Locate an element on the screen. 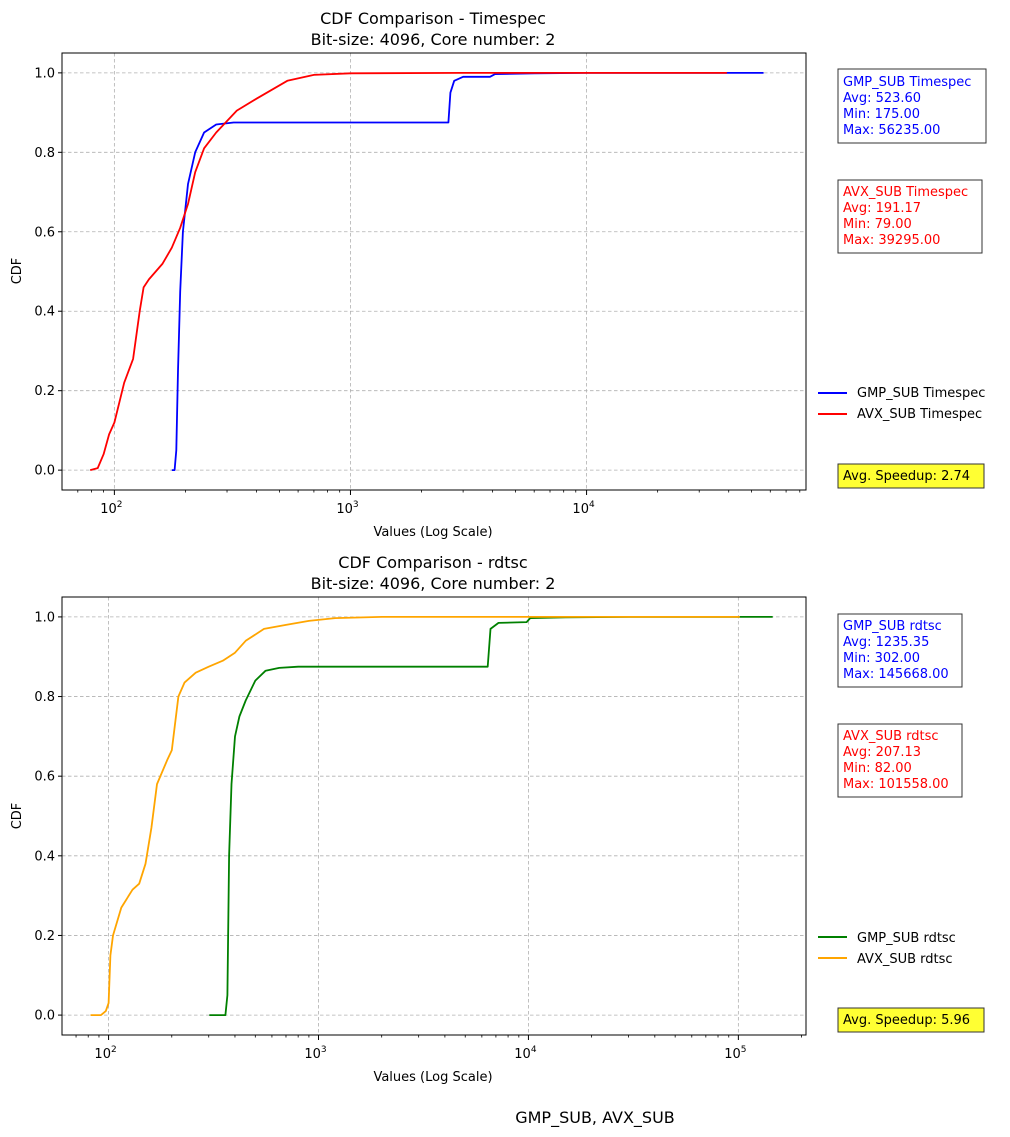  legend-entry: AVX_SUB Timespec is located at coordinates (919, 414).